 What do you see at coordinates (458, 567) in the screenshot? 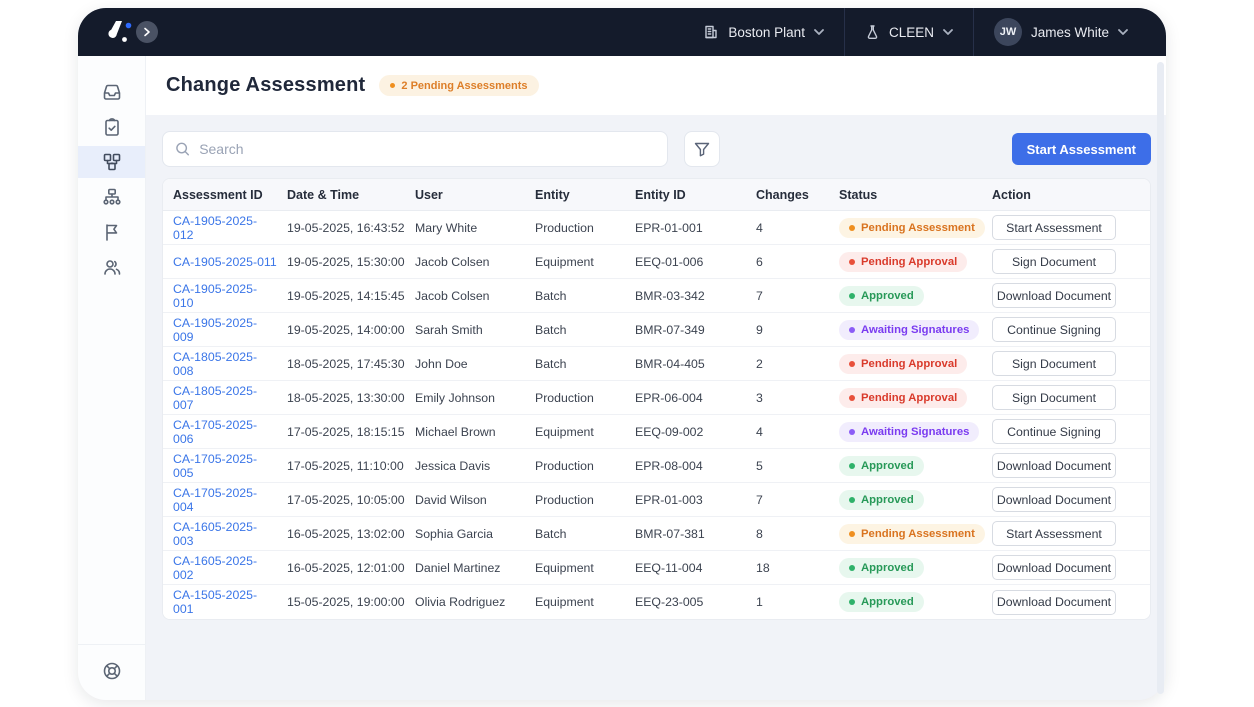
I see `cell-user: Daniel Martinez` at bounding box center [458, 567].